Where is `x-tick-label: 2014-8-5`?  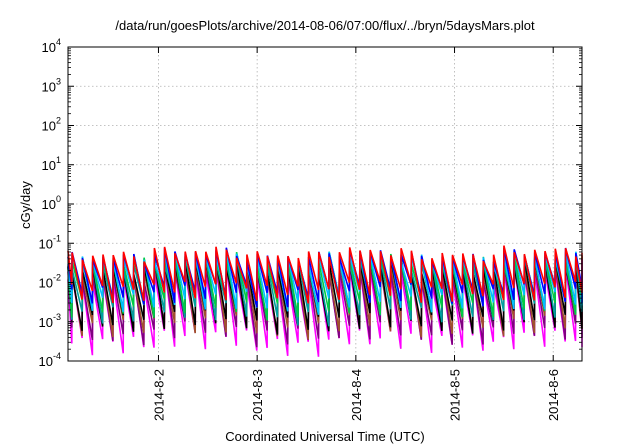 x-tick-label: 2014-8-5 is located at coordinates (455, 395).